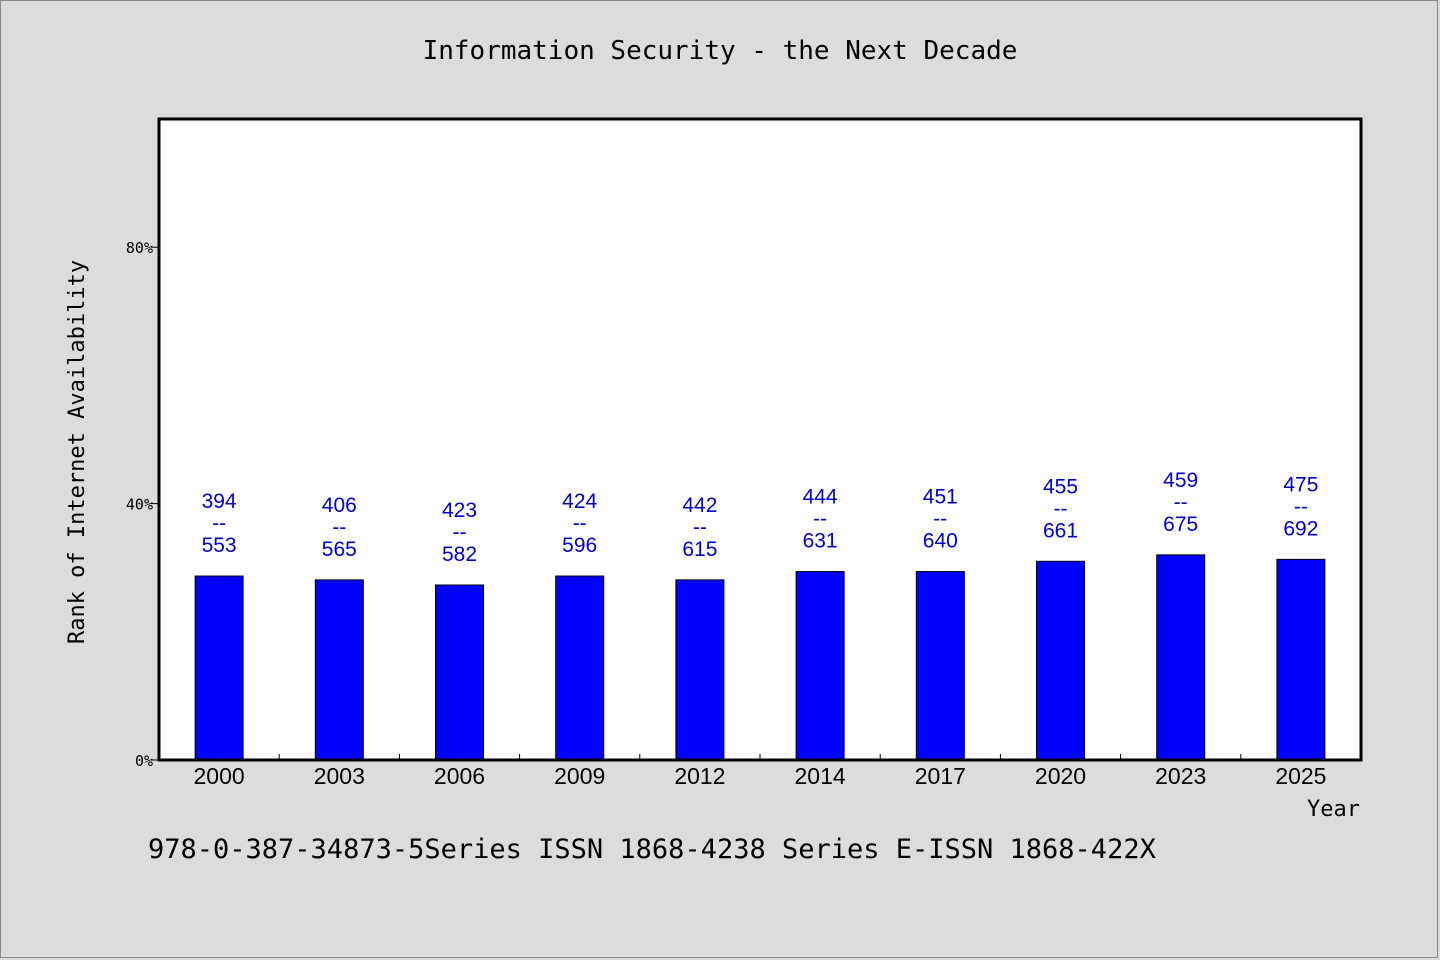 This screenshot has height=960, width=1440. Describe the element at coordinates (219, 501) in the screenshot. I see `bar-label-top: 394` at that location.